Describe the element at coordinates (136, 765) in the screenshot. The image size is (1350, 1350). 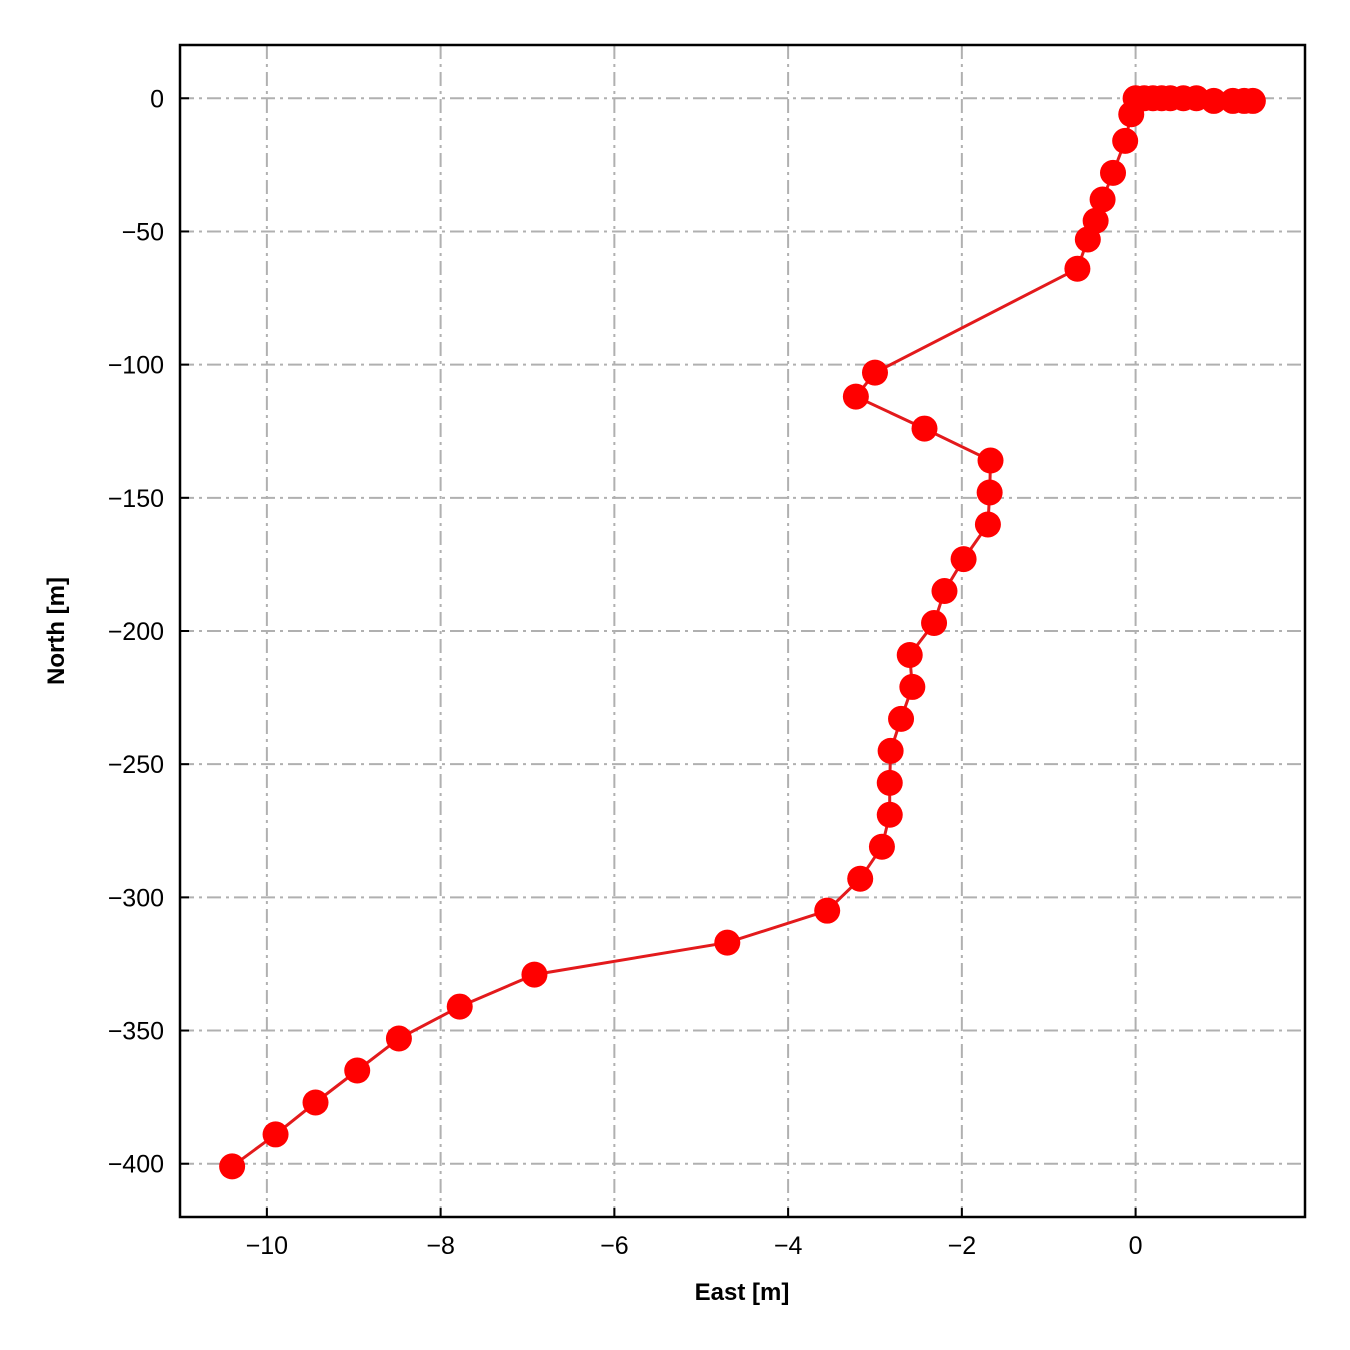
I see `y-tick-label: −250` at that location.